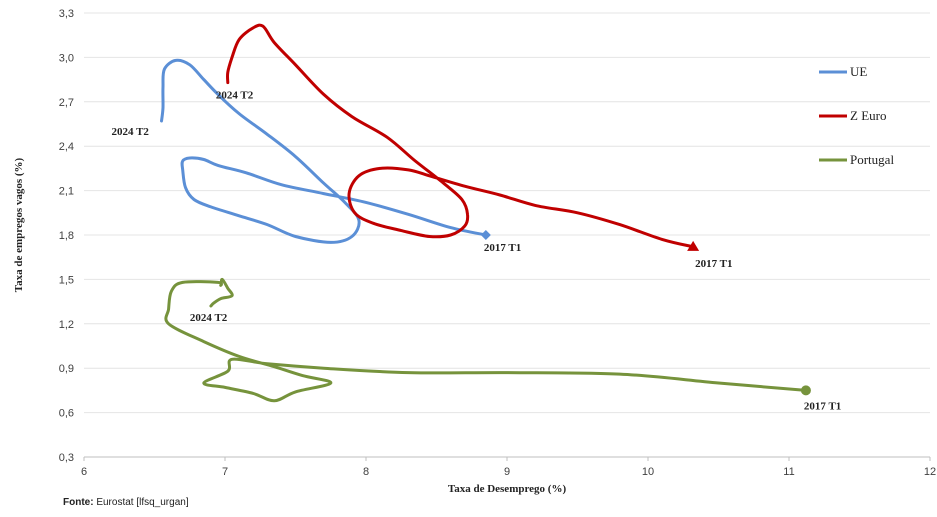 Image resolution: width=937 pixels, height=517 pixels. Describe the element at coordinates (648, 472) in the screenshot. I see `x-tick-label: 10` at that location.